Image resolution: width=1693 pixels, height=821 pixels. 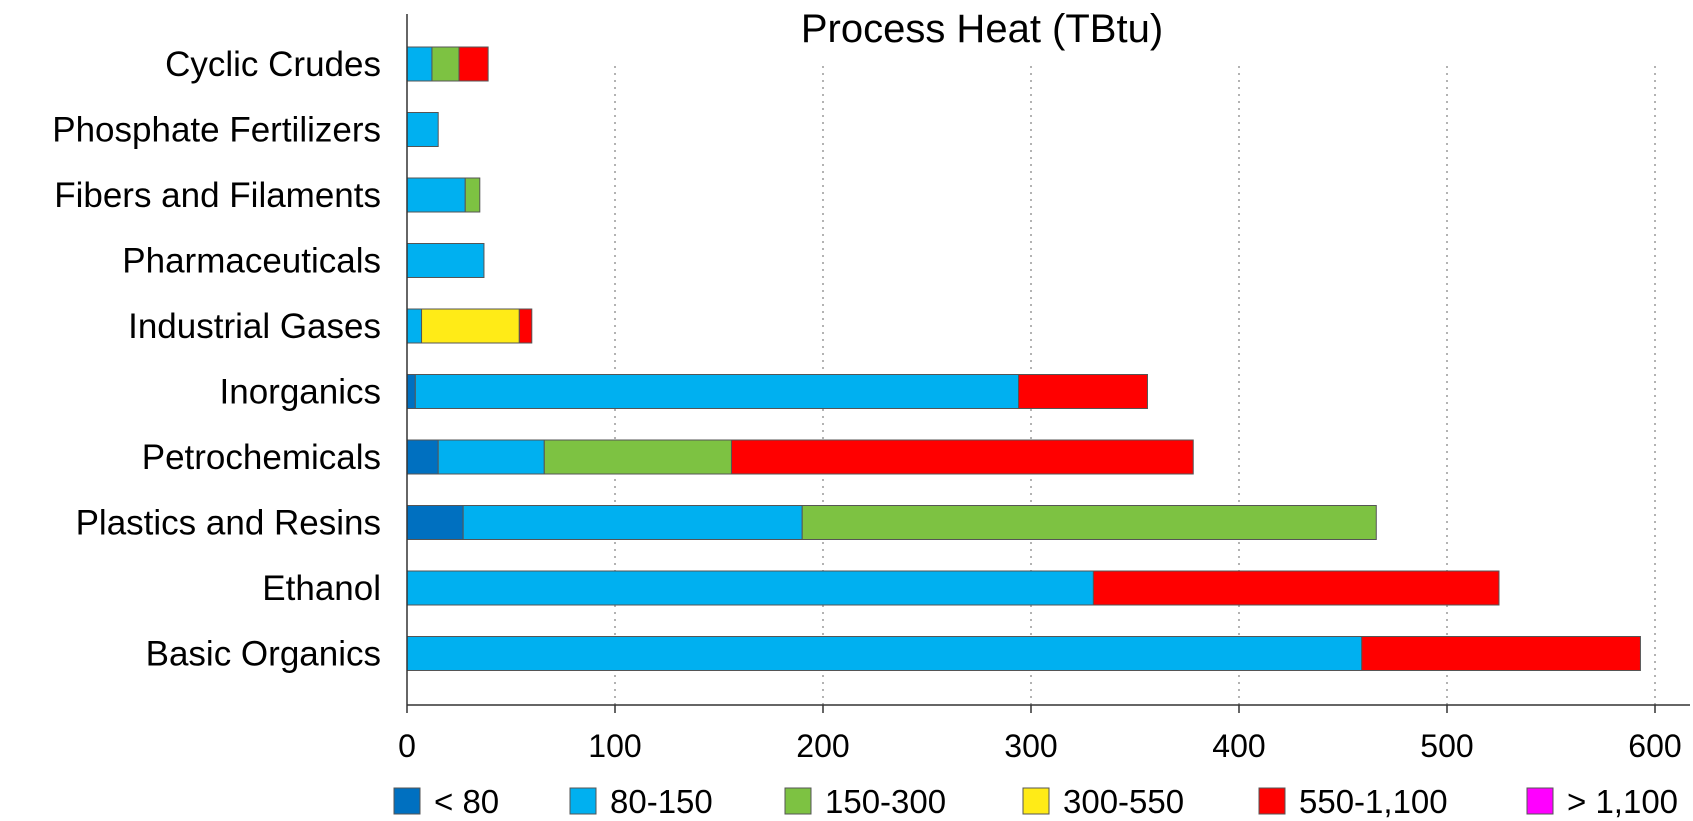 I want to click on category-label-industrial-gases: Industrial Gases, so click(x=254, y=326).